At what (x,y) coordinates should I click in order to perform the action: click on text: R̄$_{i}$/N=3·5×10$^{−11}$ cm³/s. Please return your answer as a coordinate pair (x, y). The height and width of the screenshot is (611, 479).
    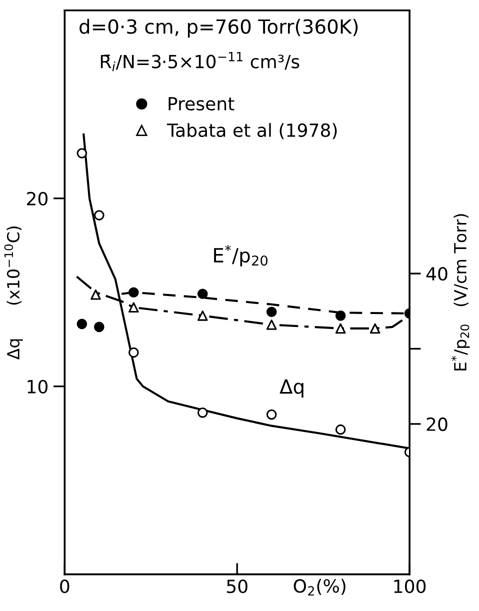
    Looking at the image, I should click on (200, 62).